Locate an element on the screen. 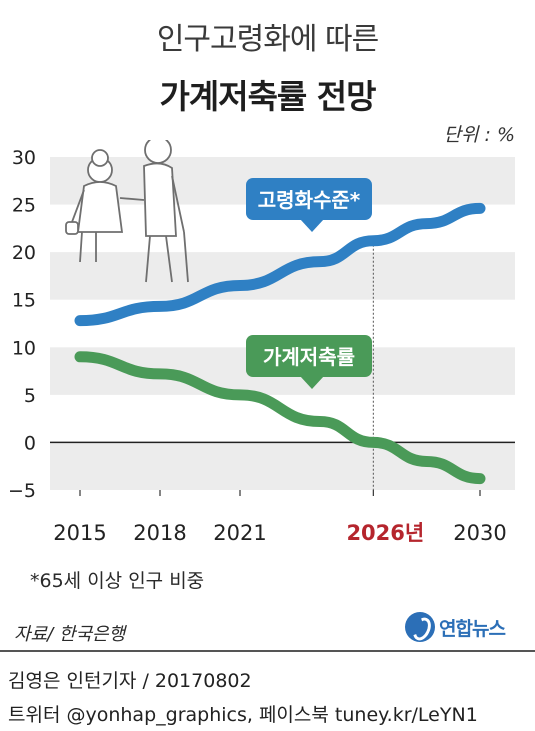 The height and width of the screenshot is (731, 535). logo-text: 연합뉴스 is located at coordinates (472, 628).